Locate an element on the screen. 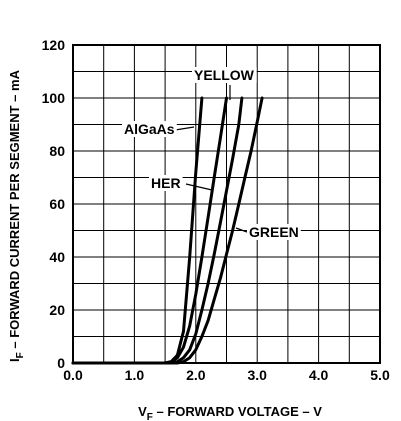 The image size is (401, 421). label-bg-yellow is located at coordinates (224, 75).